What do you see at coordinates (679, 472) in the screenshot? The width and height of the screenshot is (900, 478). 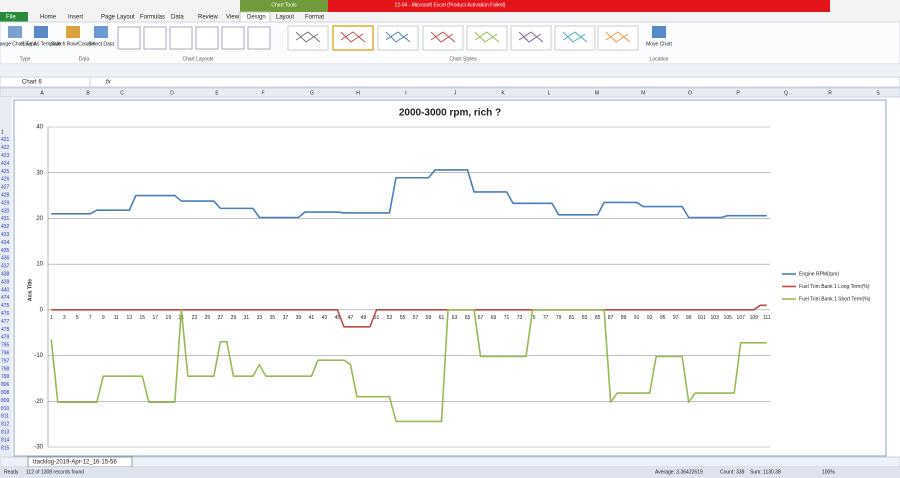 I see `status-average: Average: 3.36422619` at bounding box center [679, 472].